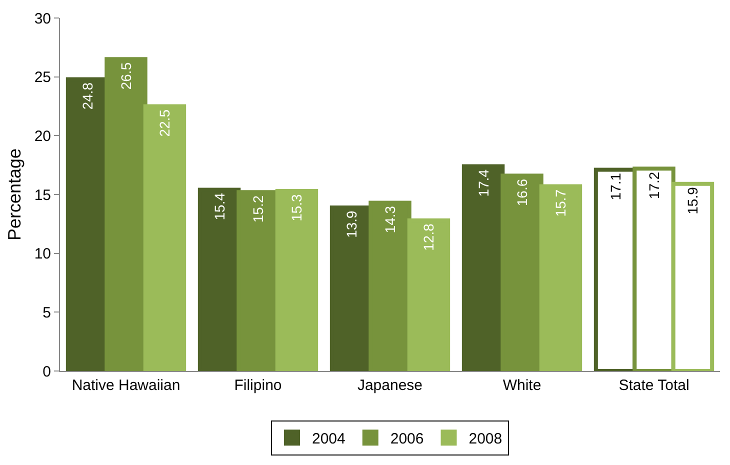  What do you see at coordinates (390, 220) in the screenshot?
I see `data-label: 14.3` at bounding box center [390, 220].